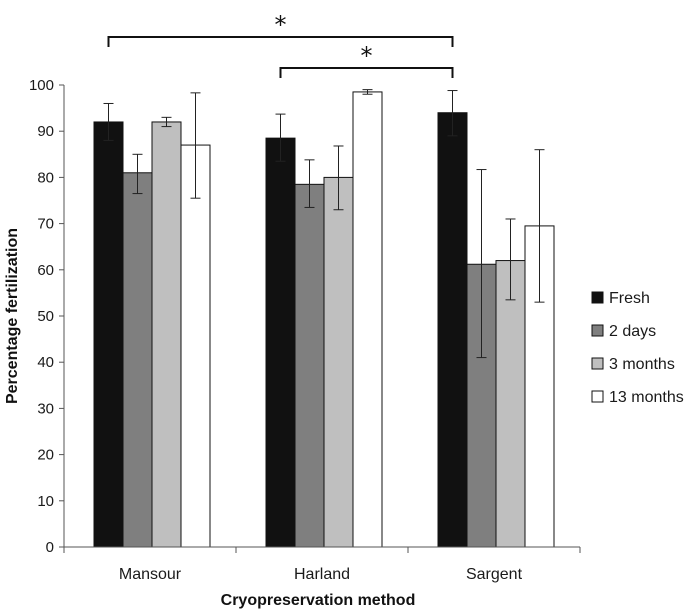 The height and width of the screenshot is (611, 689). I want to click on y-tick-label: 70, so click(45, 224).